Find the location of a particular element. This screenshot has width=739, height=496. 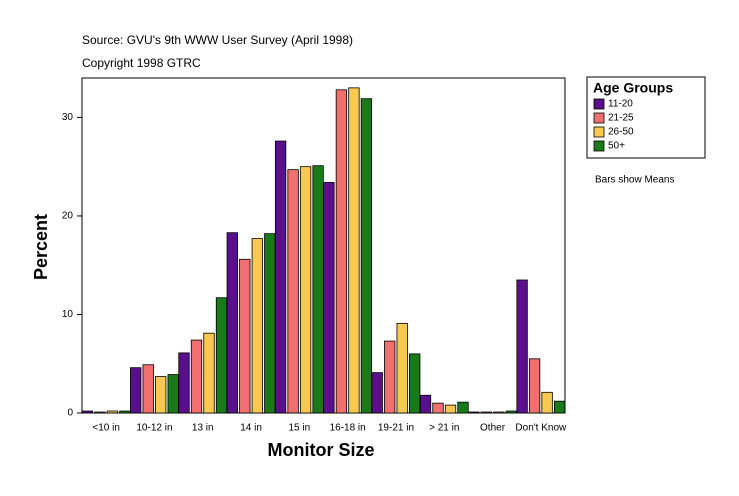

legend-title: Age Groups is located at coordinates (633, 88).